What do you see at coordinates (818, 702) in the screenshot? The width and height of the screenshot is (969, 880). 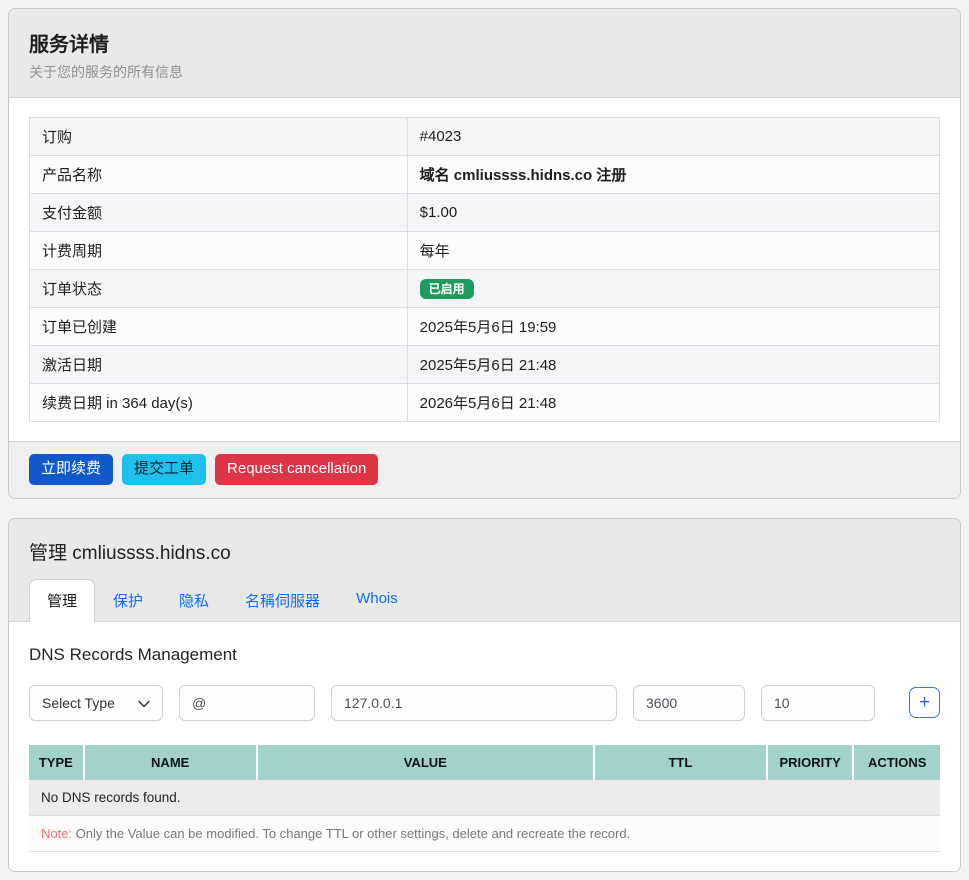 I see `record-priority-input` at bounding box center [818, 702].